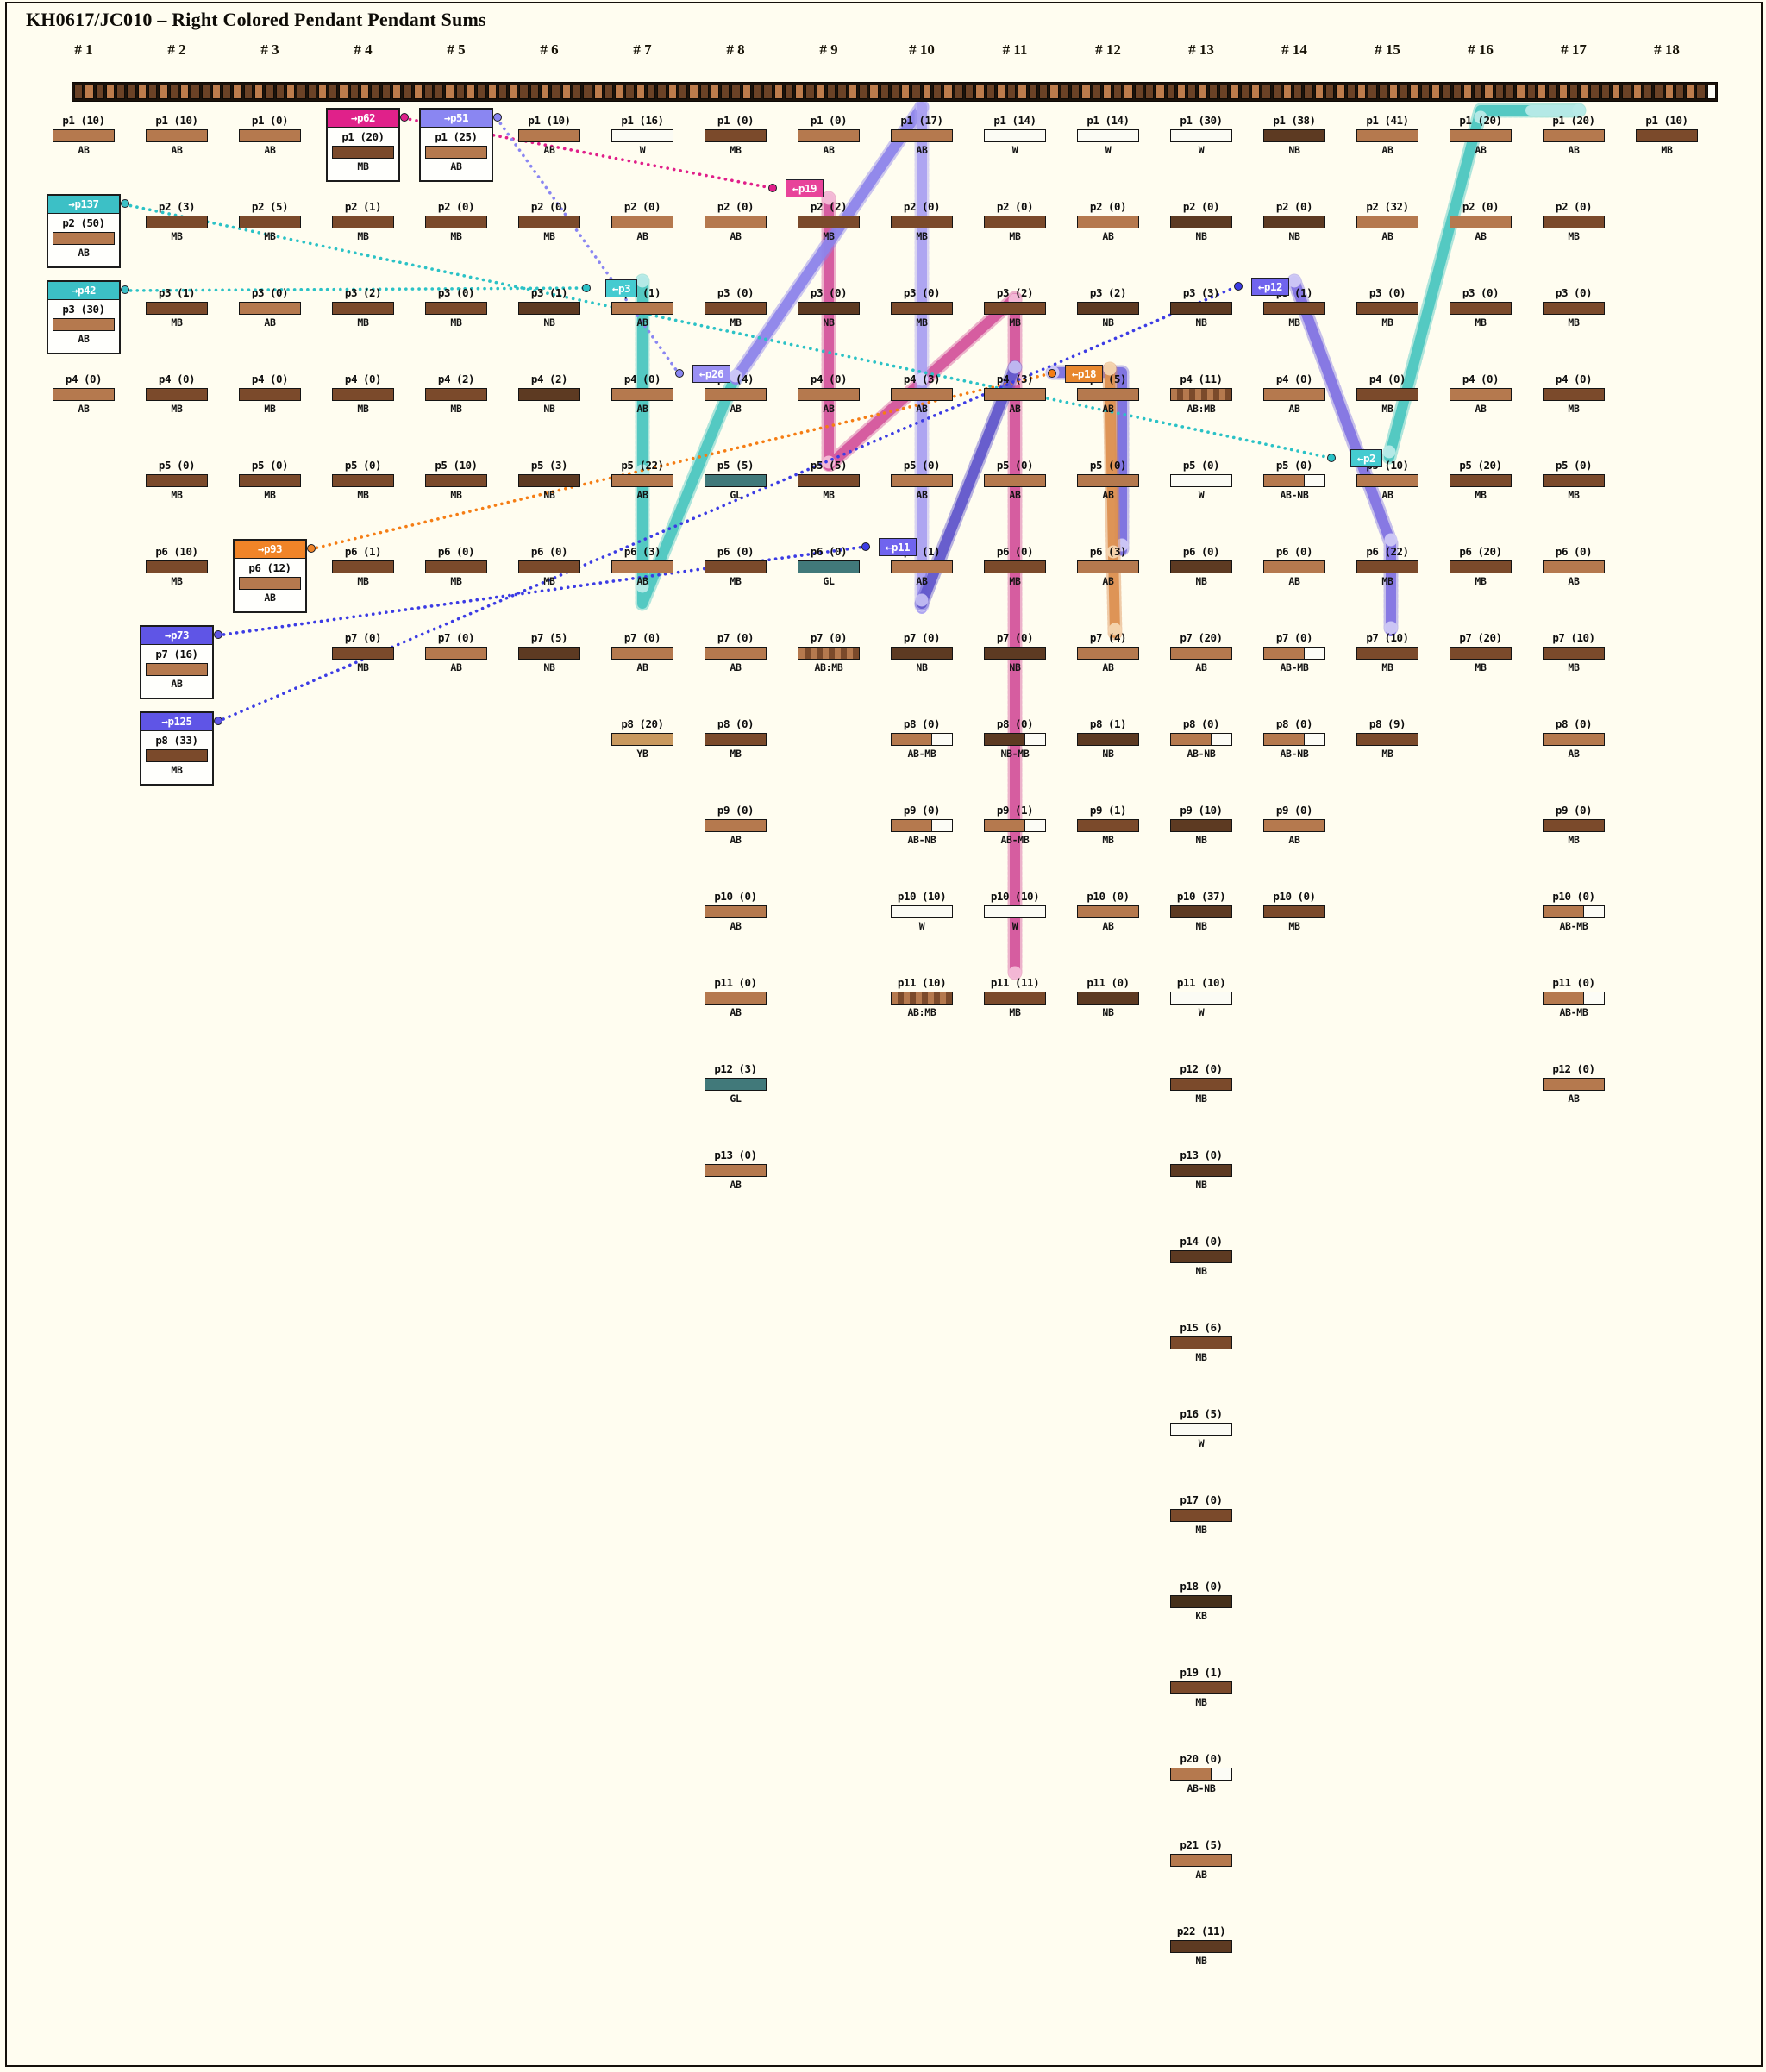 This screenshot has width=1766, height=2072. I want to click on pendant-cell: p6 (22) MB, so click(1387, 566).